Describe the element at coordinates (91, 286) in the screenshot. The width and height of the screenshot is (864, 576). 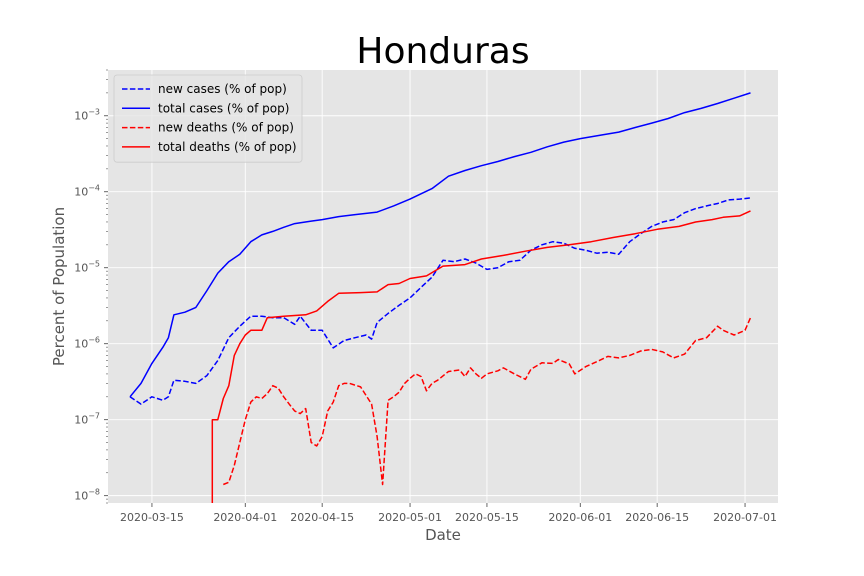
I see `y-axis-ticks: 10⁻⁸ 10⁻⁷ 10⁻⁶ 10⁻⁵ 10⁻⁴ 10⁻³` at that location.